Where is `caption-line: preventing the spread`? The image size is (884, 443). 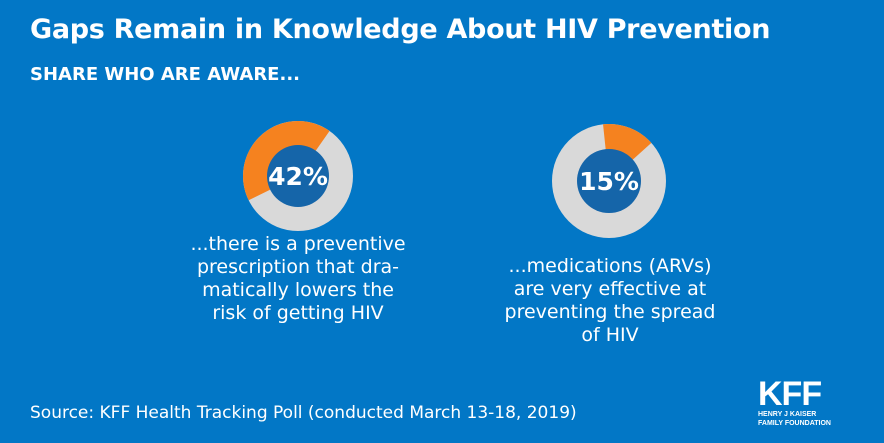 caption-line: preventing the spread is located at coordinates (610, 312).